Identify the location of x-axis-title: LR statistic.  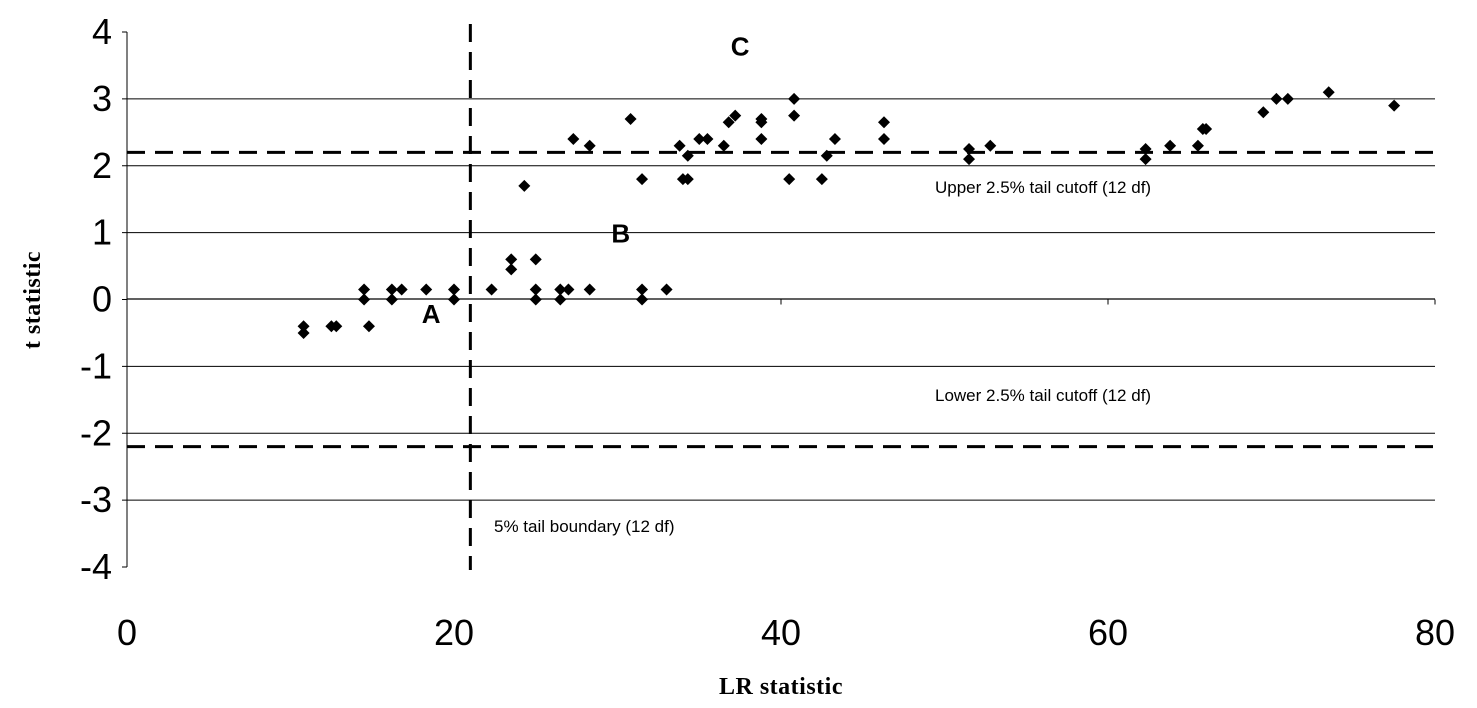
(781, 687).